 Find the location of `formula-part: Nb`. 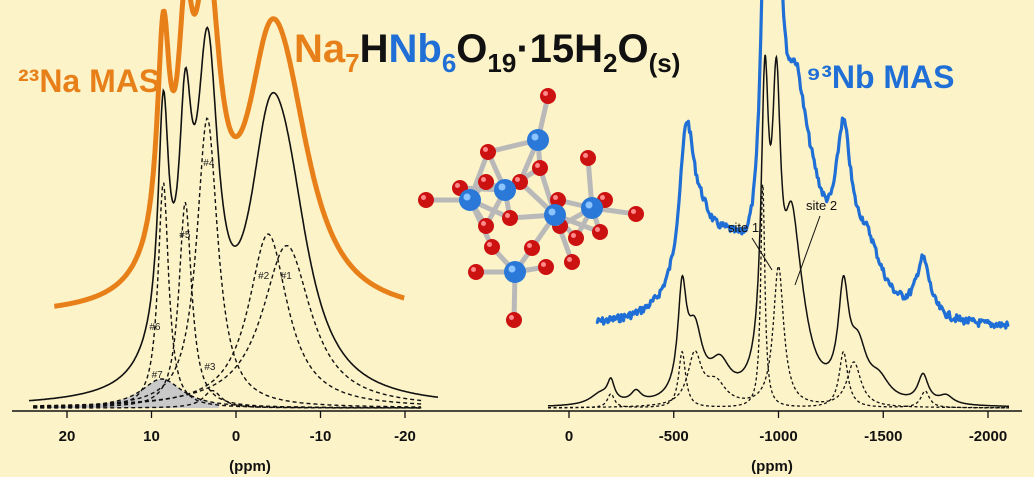

formula-part: Nb is located at coordinates (415, 49).